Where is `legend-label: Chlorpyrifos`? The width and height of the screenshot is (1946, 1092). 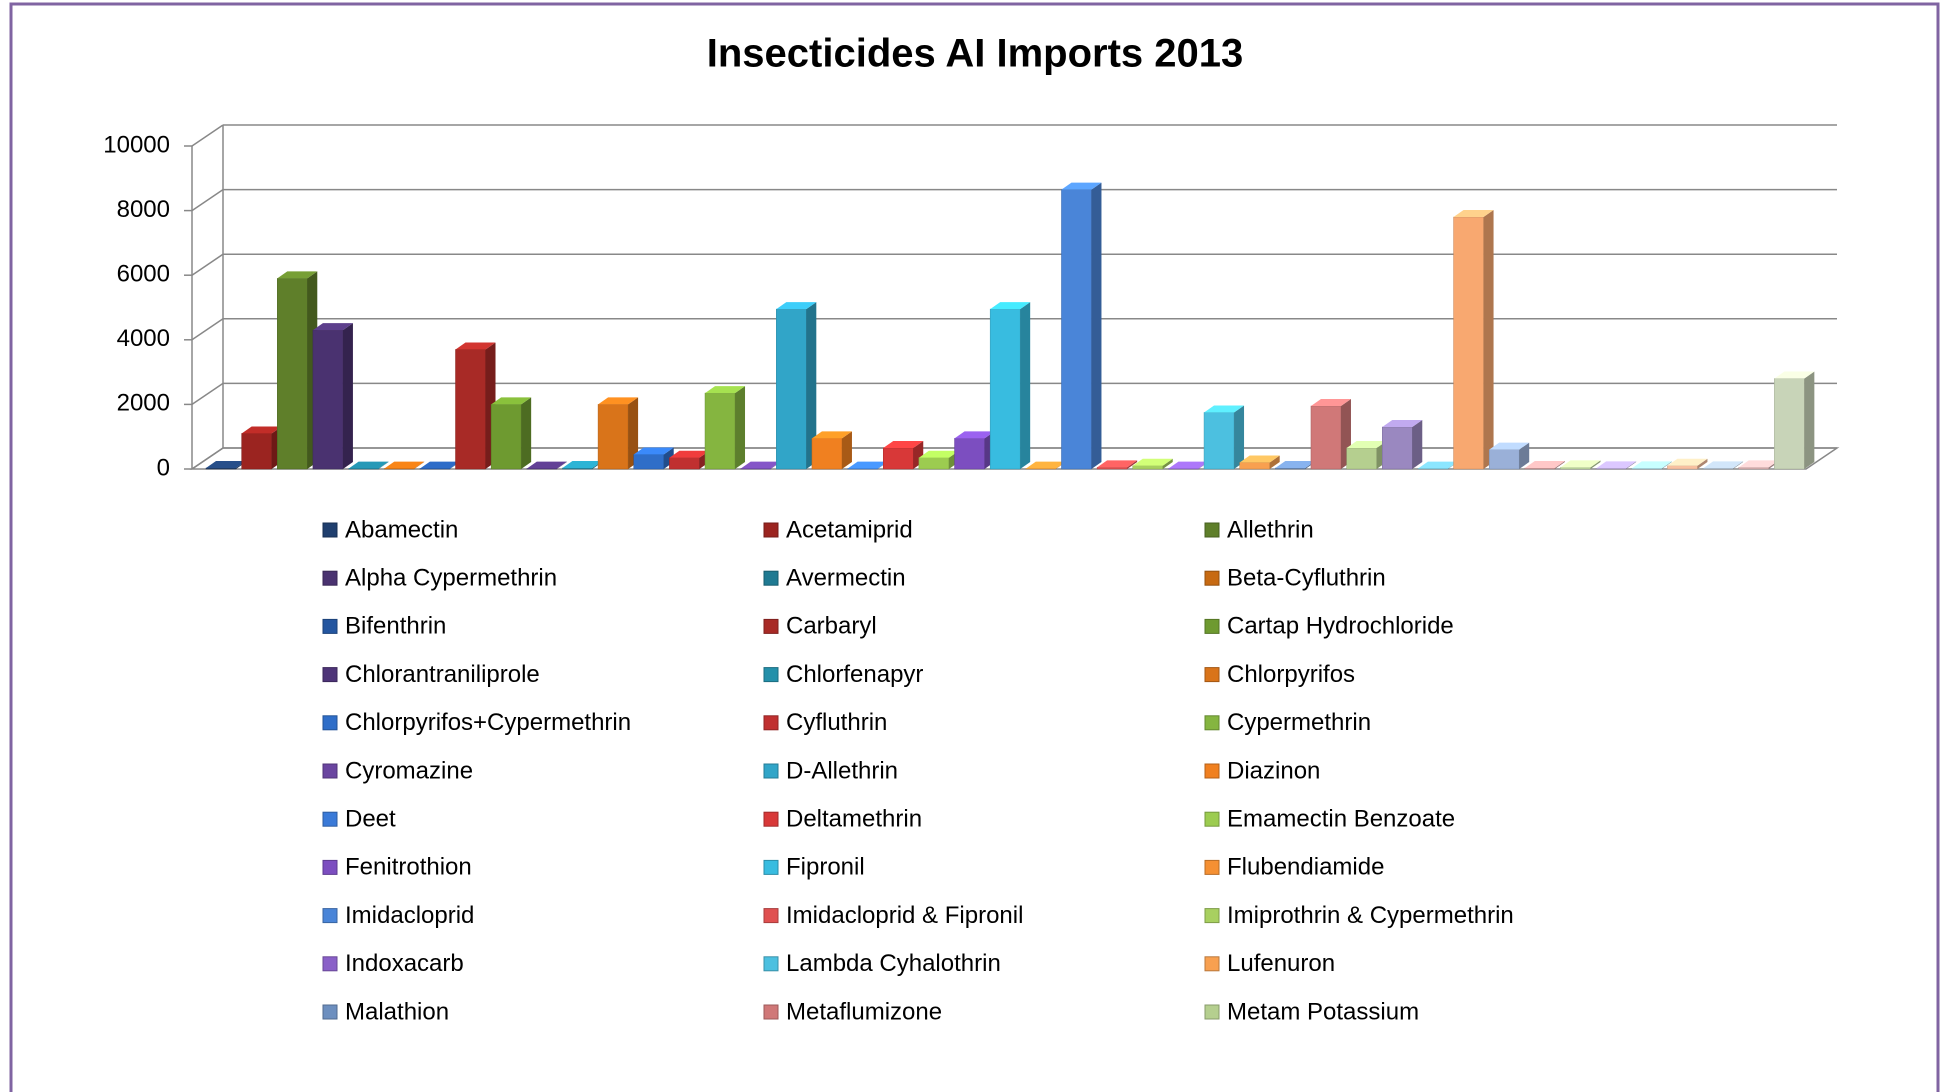 legend-label: Chlorpyrifos is located at coordinates (1291, 674).